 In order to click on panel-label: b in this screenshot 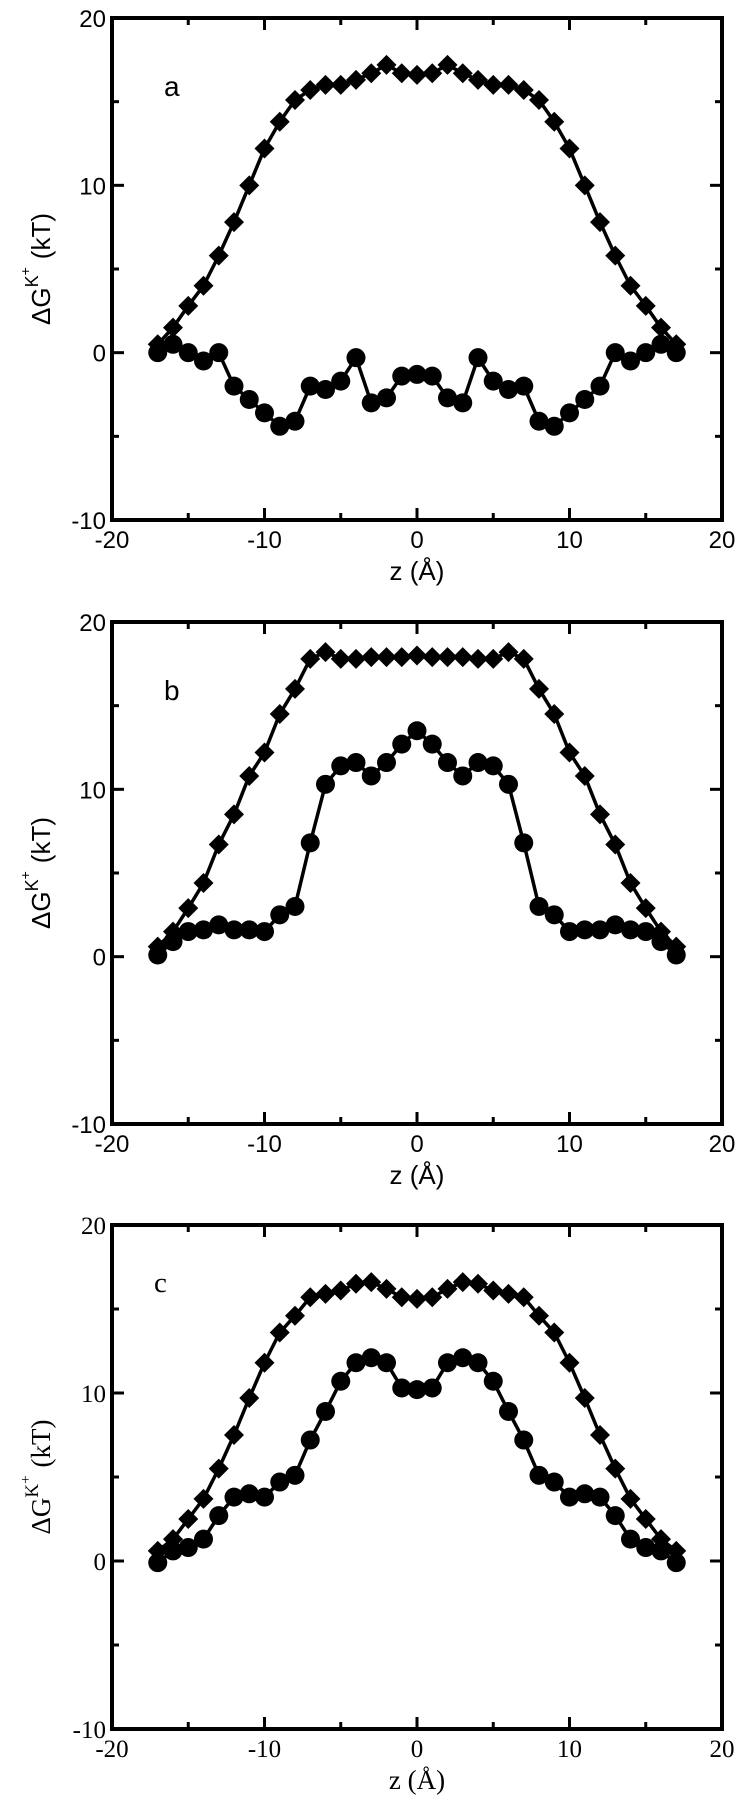, I will do `click(172, 690)`.